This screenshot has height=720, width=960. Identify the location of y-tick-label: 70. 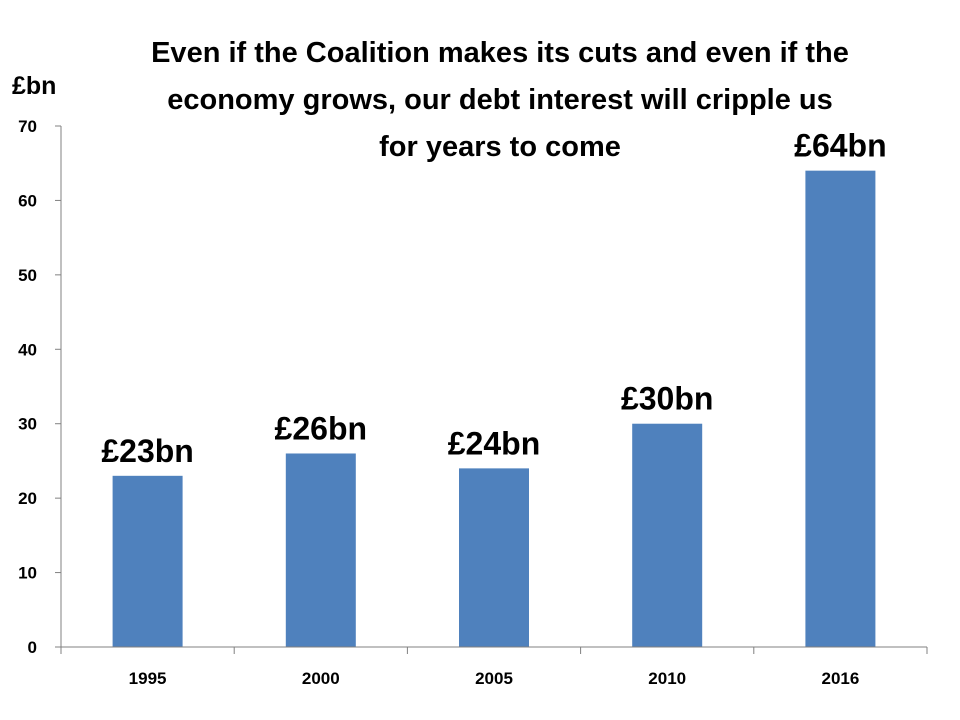
(27, 126).